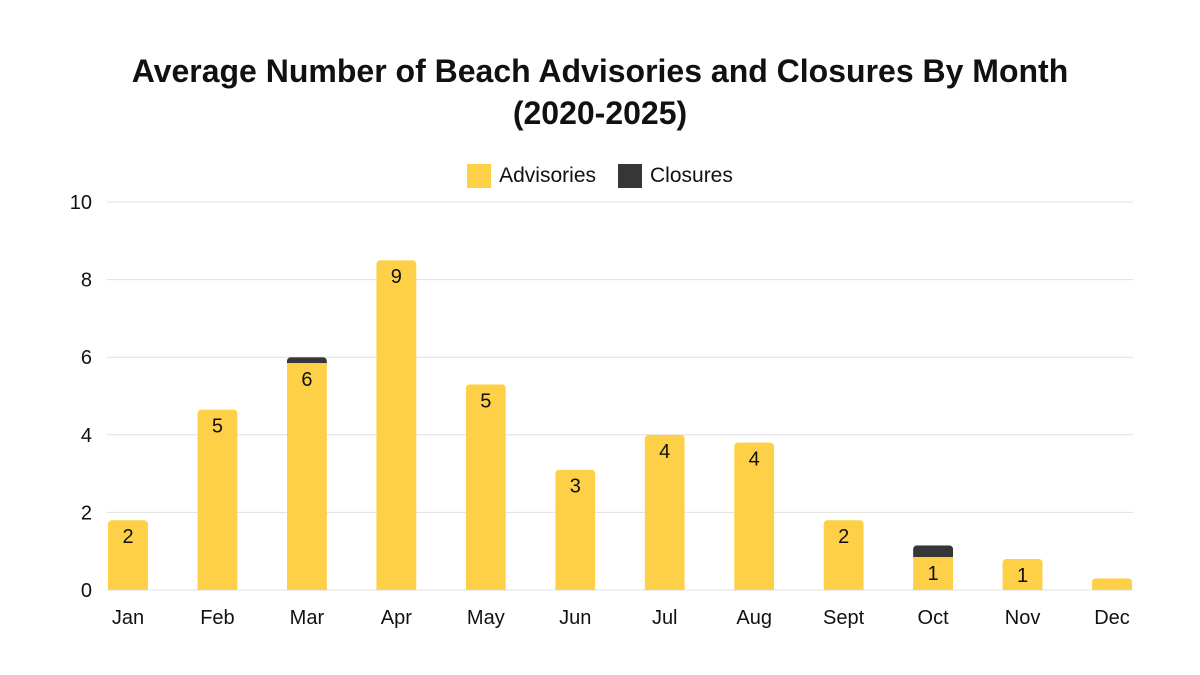 The image size is (1200, 675). What do you see at coordinates (86, 591) in the screenshot?
I see `y-tick-label: 0` at bounding box center [86, 591].